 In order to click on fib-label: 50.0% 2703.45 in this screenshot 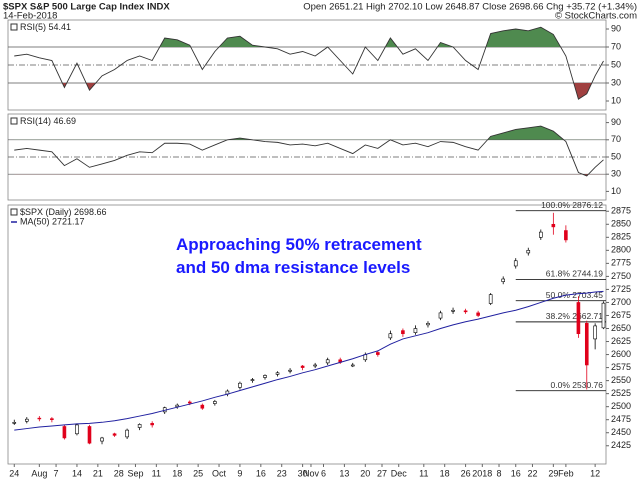, I will do `click(574, 295)`.